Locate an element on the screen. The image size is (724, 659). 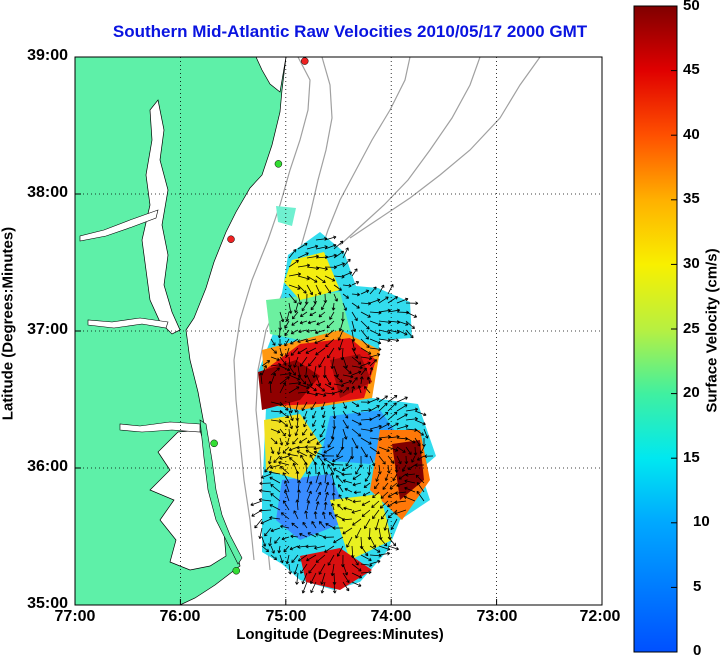
colorbar is located at coordinates (655, 329).